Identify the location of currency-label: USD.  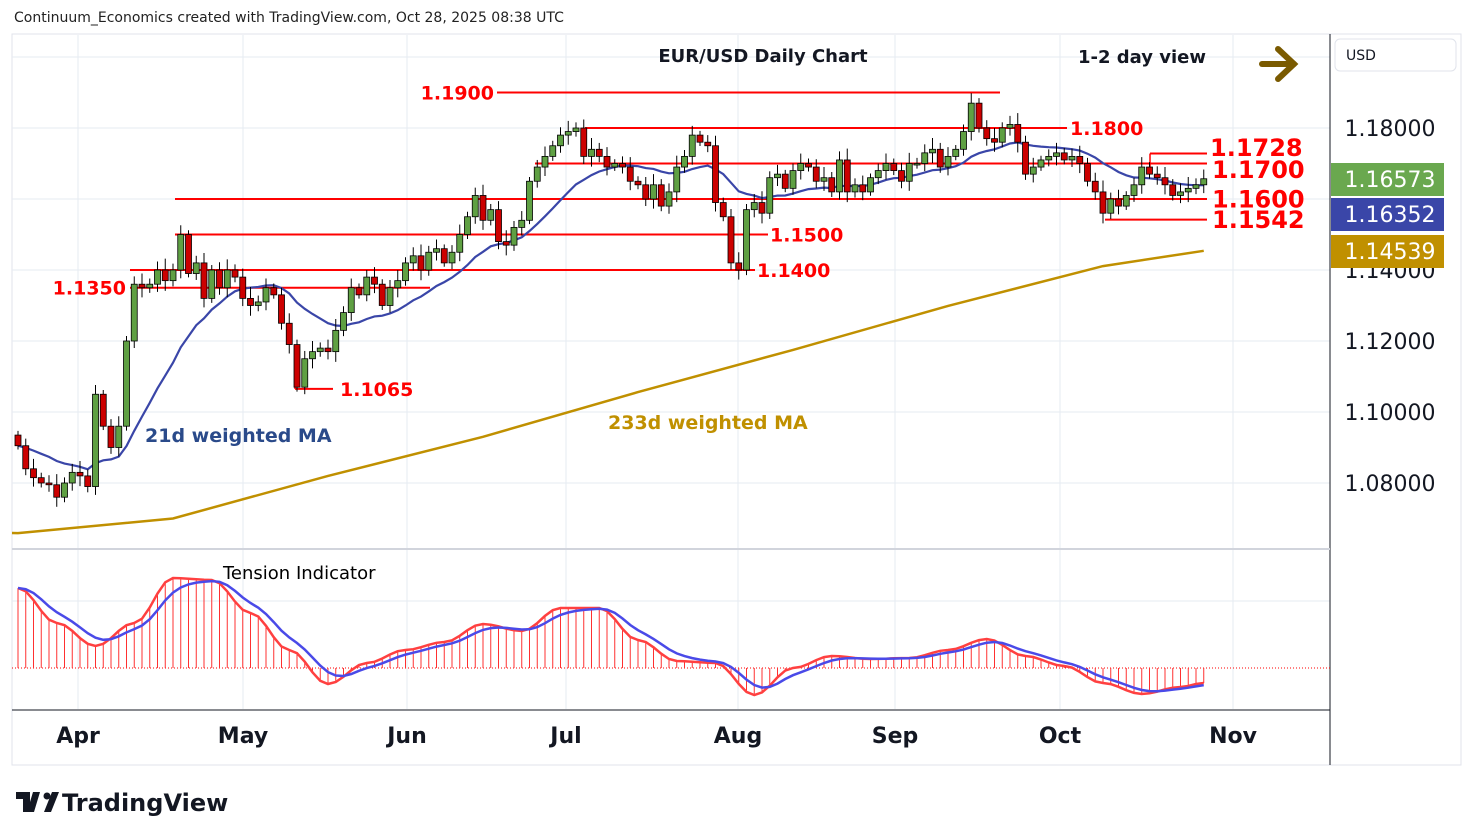
(1361, 56).